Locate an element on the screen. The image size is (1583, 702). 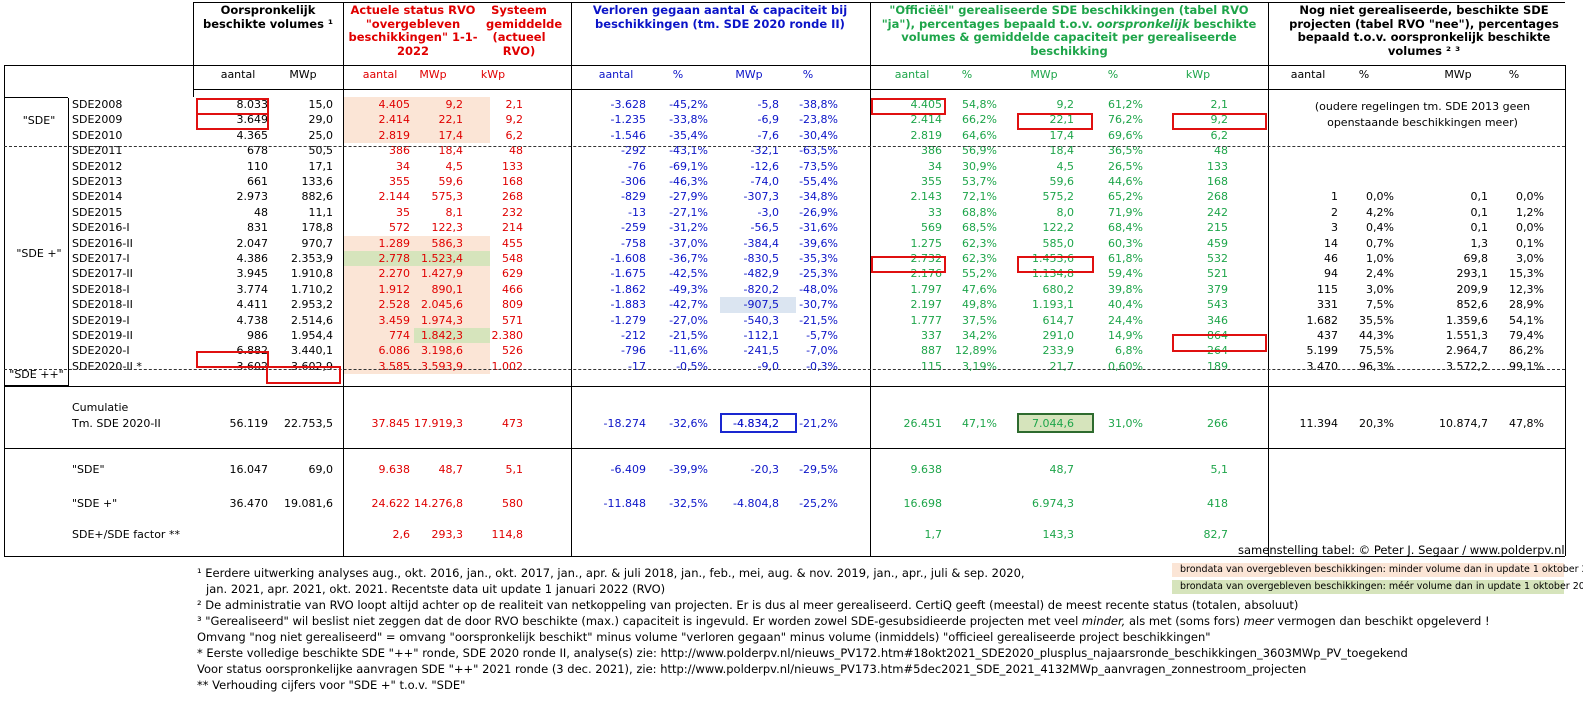
table-cell: 5.199 is located at coordinates (1322, 351).